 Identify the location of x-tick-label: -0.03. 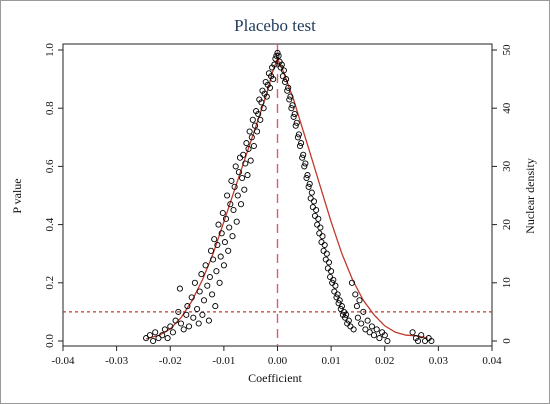
(116, 361).